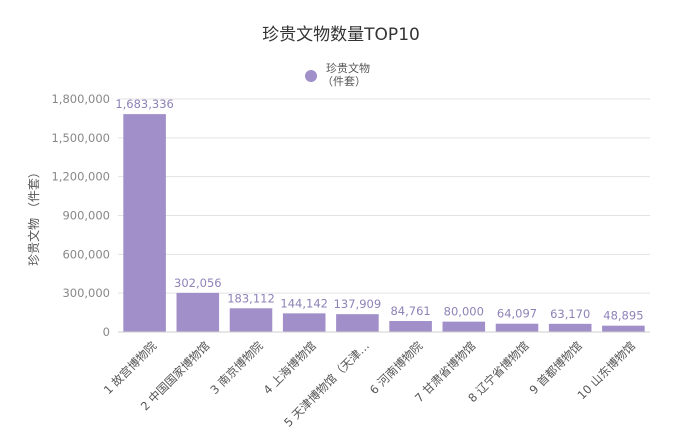  What do you see at coordinates (344, 81) in the screenshot?
I see `legend-label-line2: （件套）` at bounding box center [344, 81].